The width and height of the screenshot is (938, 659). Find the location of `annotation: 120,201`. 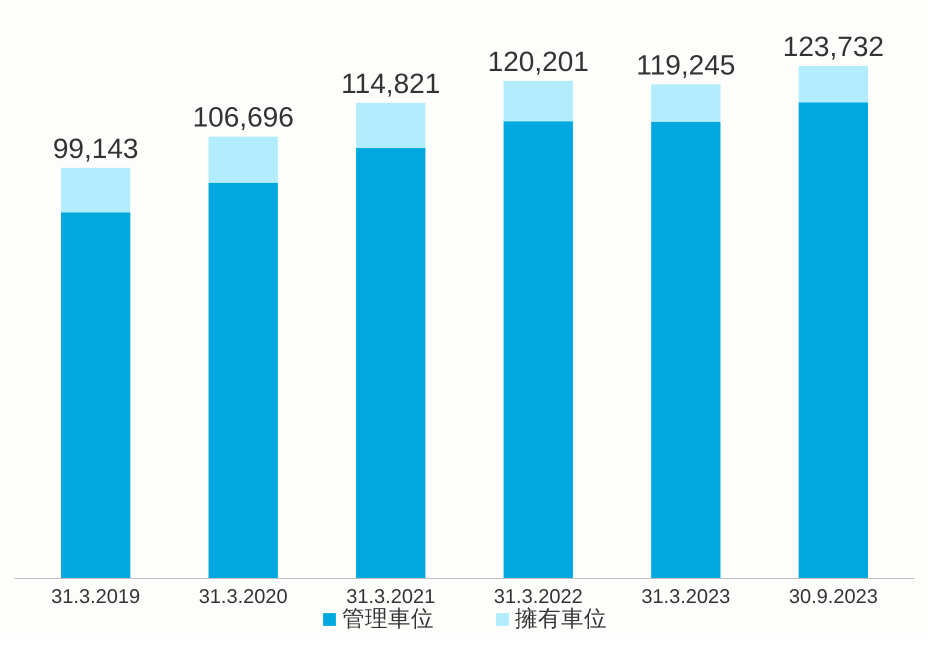

annotation: 120,201 is located at coordinates (538, 61).